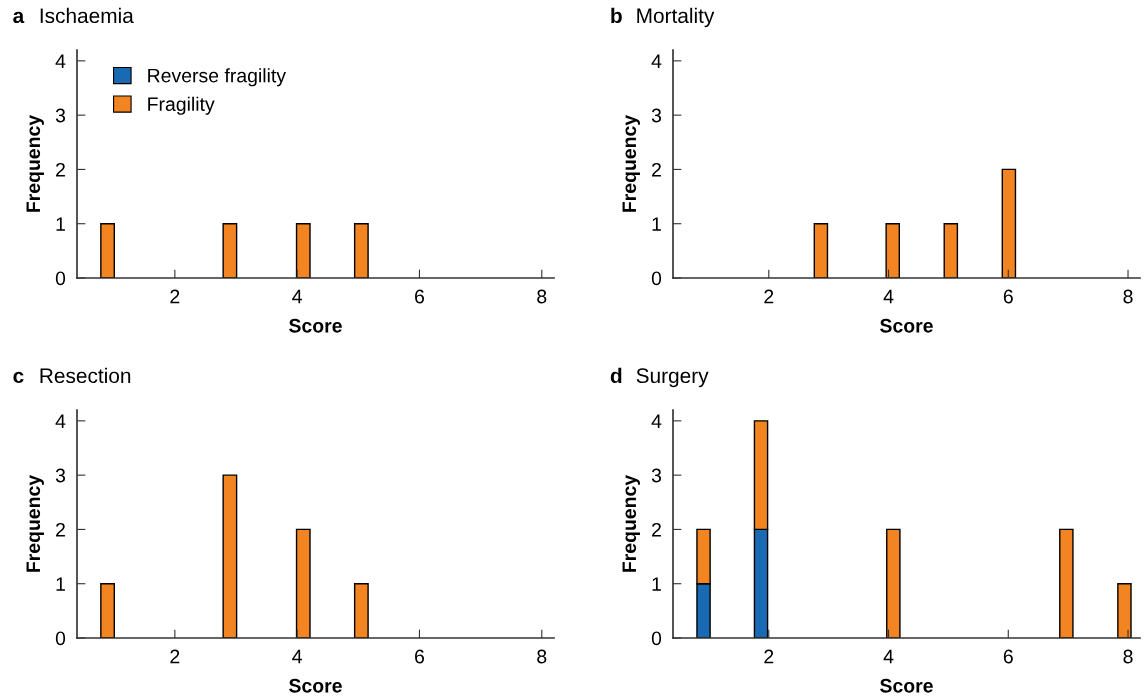  I want to click on text: b, so click(616, 15).